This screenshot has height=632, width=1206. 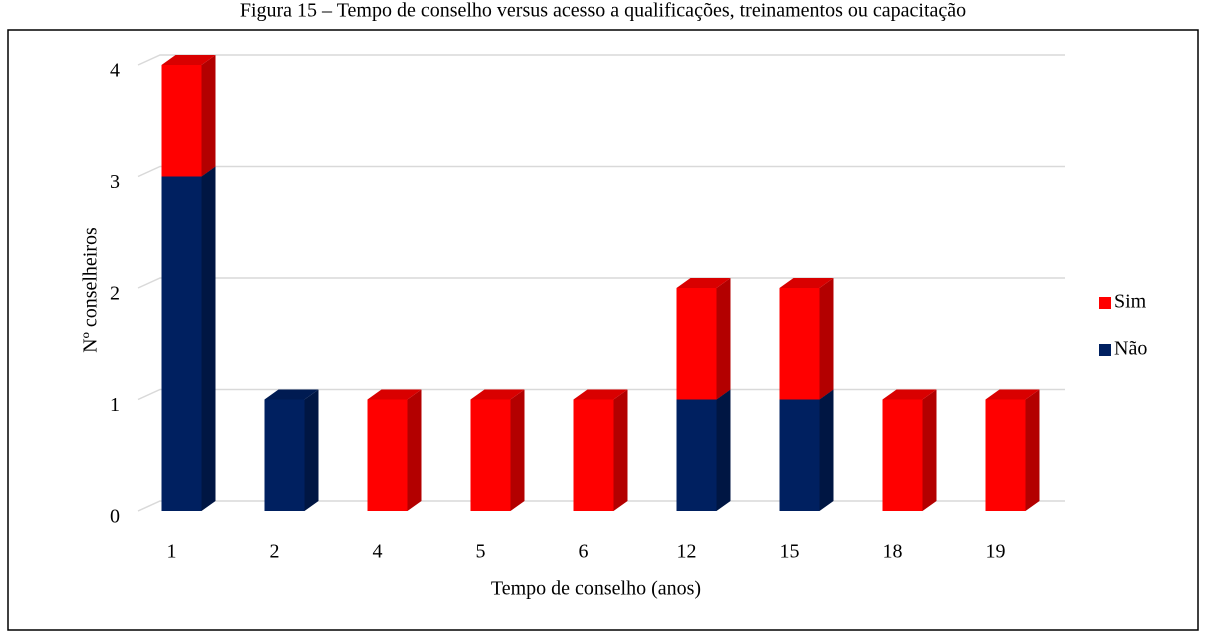 What do you see at coordinates (115, 71) in the screenshot?
I see `y-tick-label: 4` at bounding box center [115, 71].